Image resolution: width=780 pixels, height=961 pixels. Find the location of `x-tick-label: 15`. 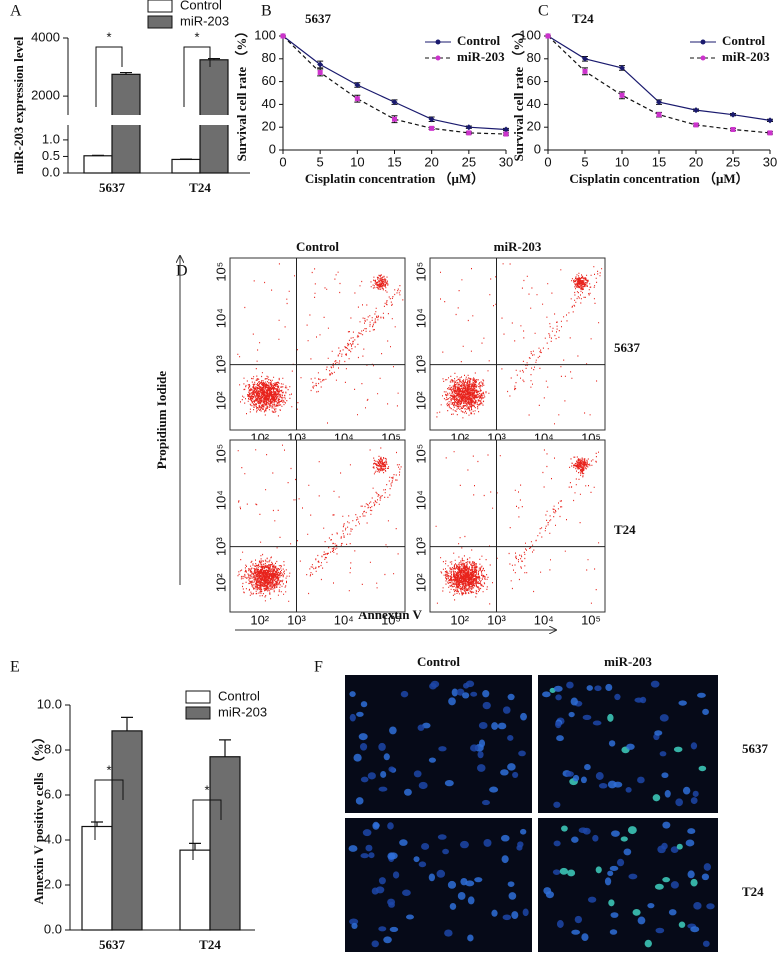

x-tick-label: 15 is located at coordinates (394, 161).